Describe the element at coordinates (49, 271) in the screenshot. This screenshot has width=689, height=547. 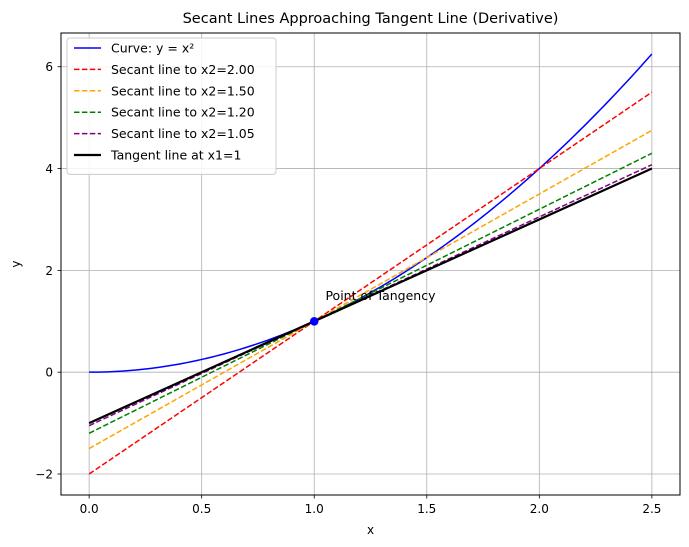
I see `y-tick-label: 2` at that location.